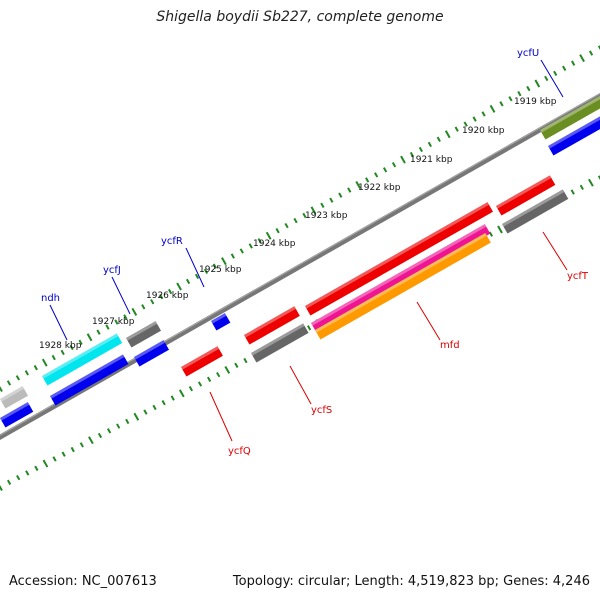  What do you see at coordinates (483, 131) in the screenshot?
I see `ruler-label-1: 1920 kbp` at bounding box center [483, 131].